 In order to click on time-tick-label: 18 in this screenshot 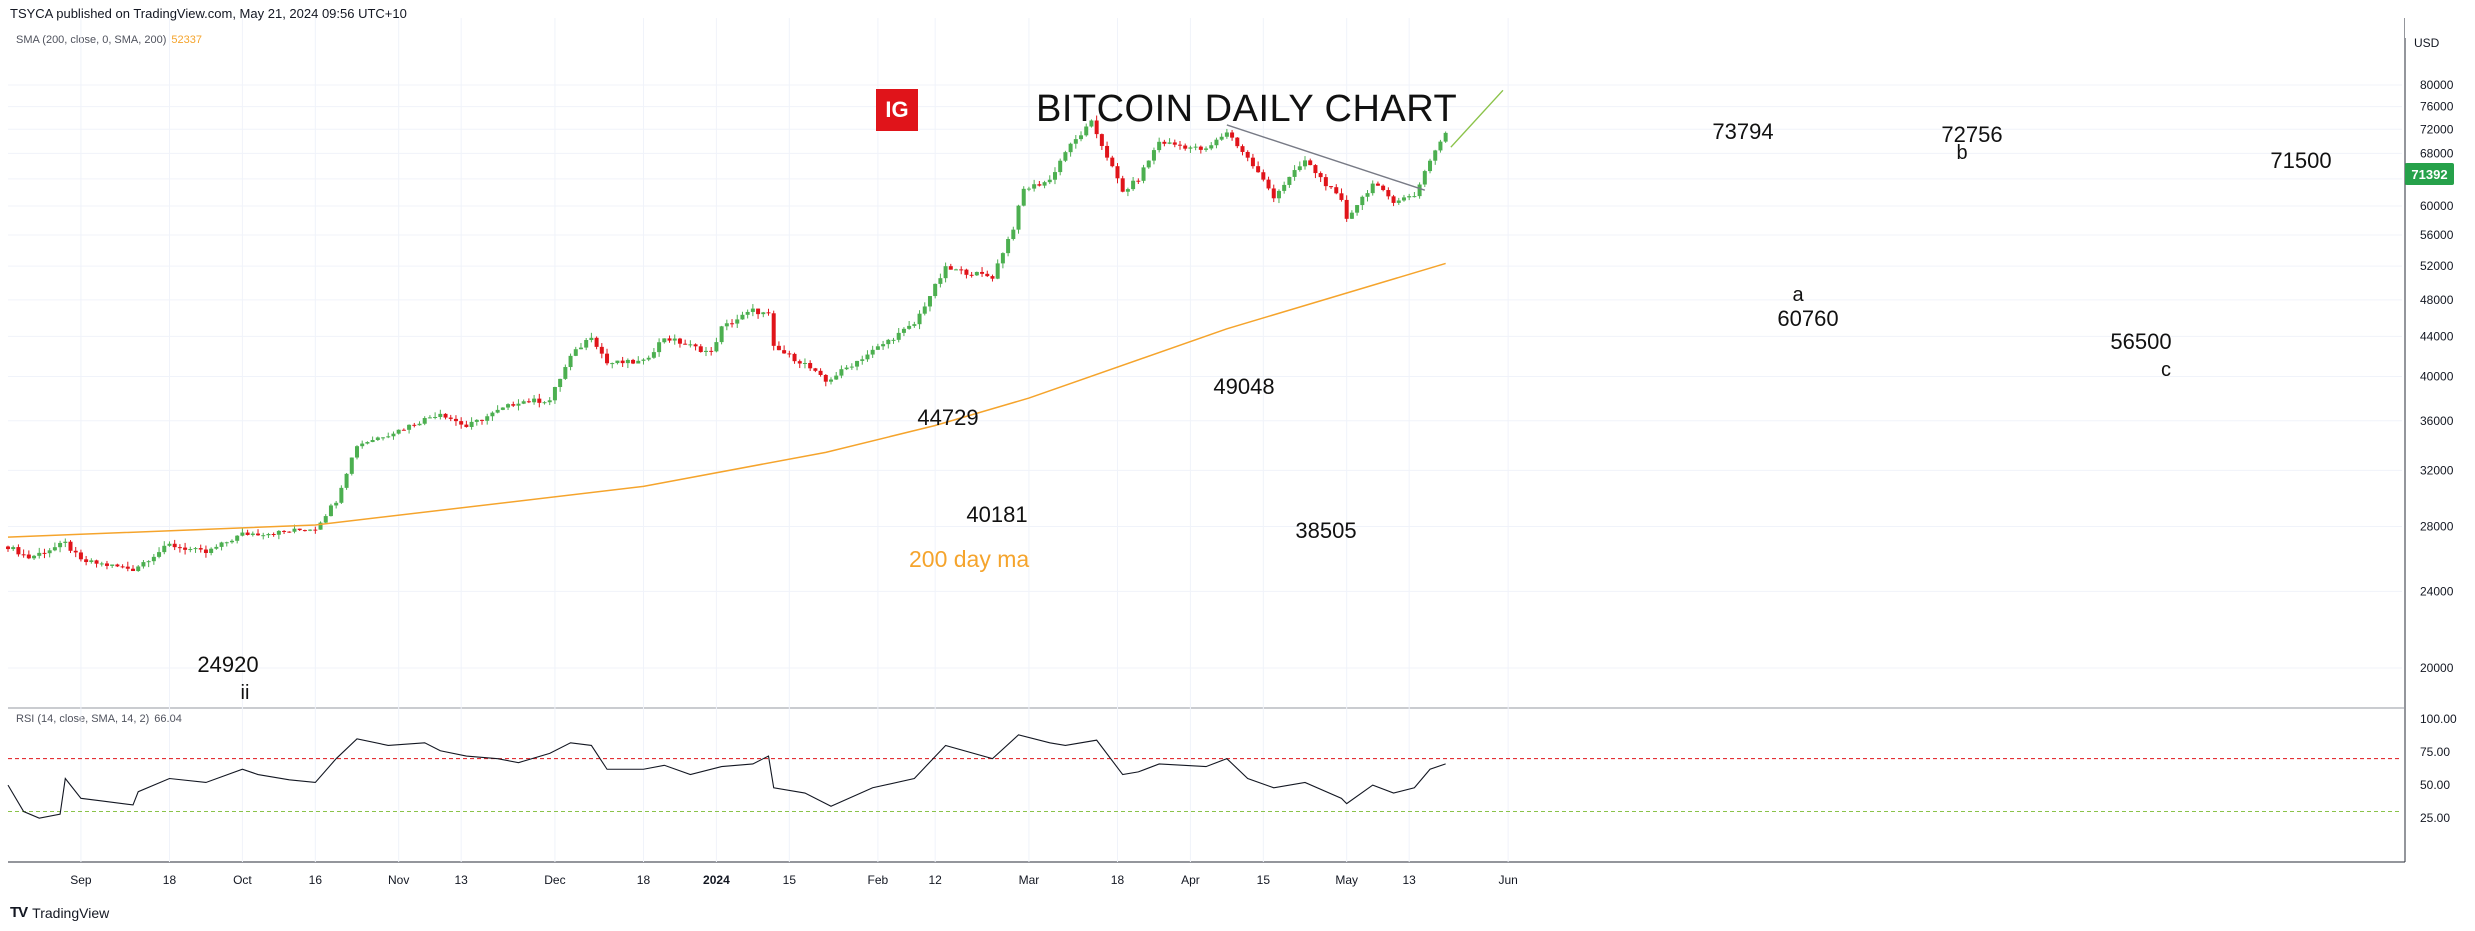, I will do `click(170, 880)`.